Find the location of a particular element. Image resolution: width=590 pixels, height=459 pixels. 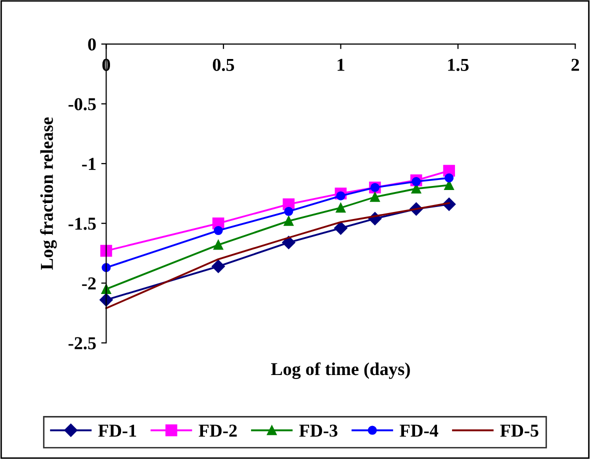

y-tick-label: 0 is located at coordinates (92, 44).